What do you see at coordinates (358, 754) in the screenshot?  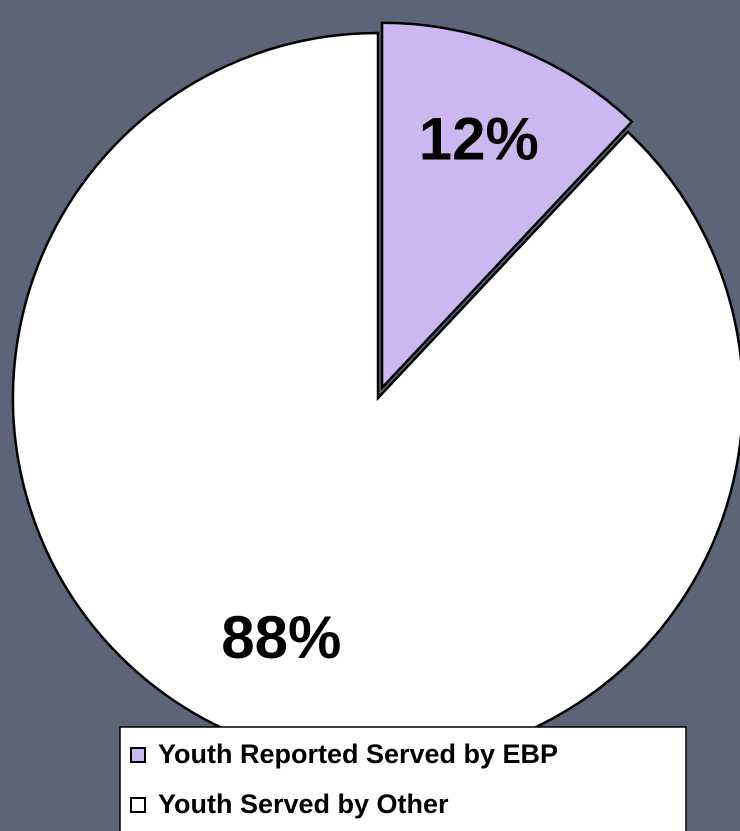 I see `legend-label: Youth Reported Served by EBP` at bounding box center [358, 754].